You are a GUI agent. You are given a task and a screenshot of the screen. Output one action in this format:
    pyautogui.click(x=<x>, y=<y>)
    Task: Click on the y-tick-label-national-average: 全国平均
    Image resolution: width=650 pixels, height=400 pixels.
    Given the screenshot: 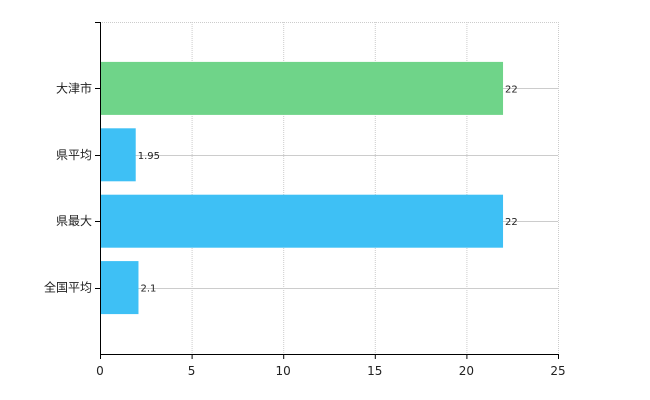 What is the action you would take?
    pyautogui.click(x=68, y=287)
    